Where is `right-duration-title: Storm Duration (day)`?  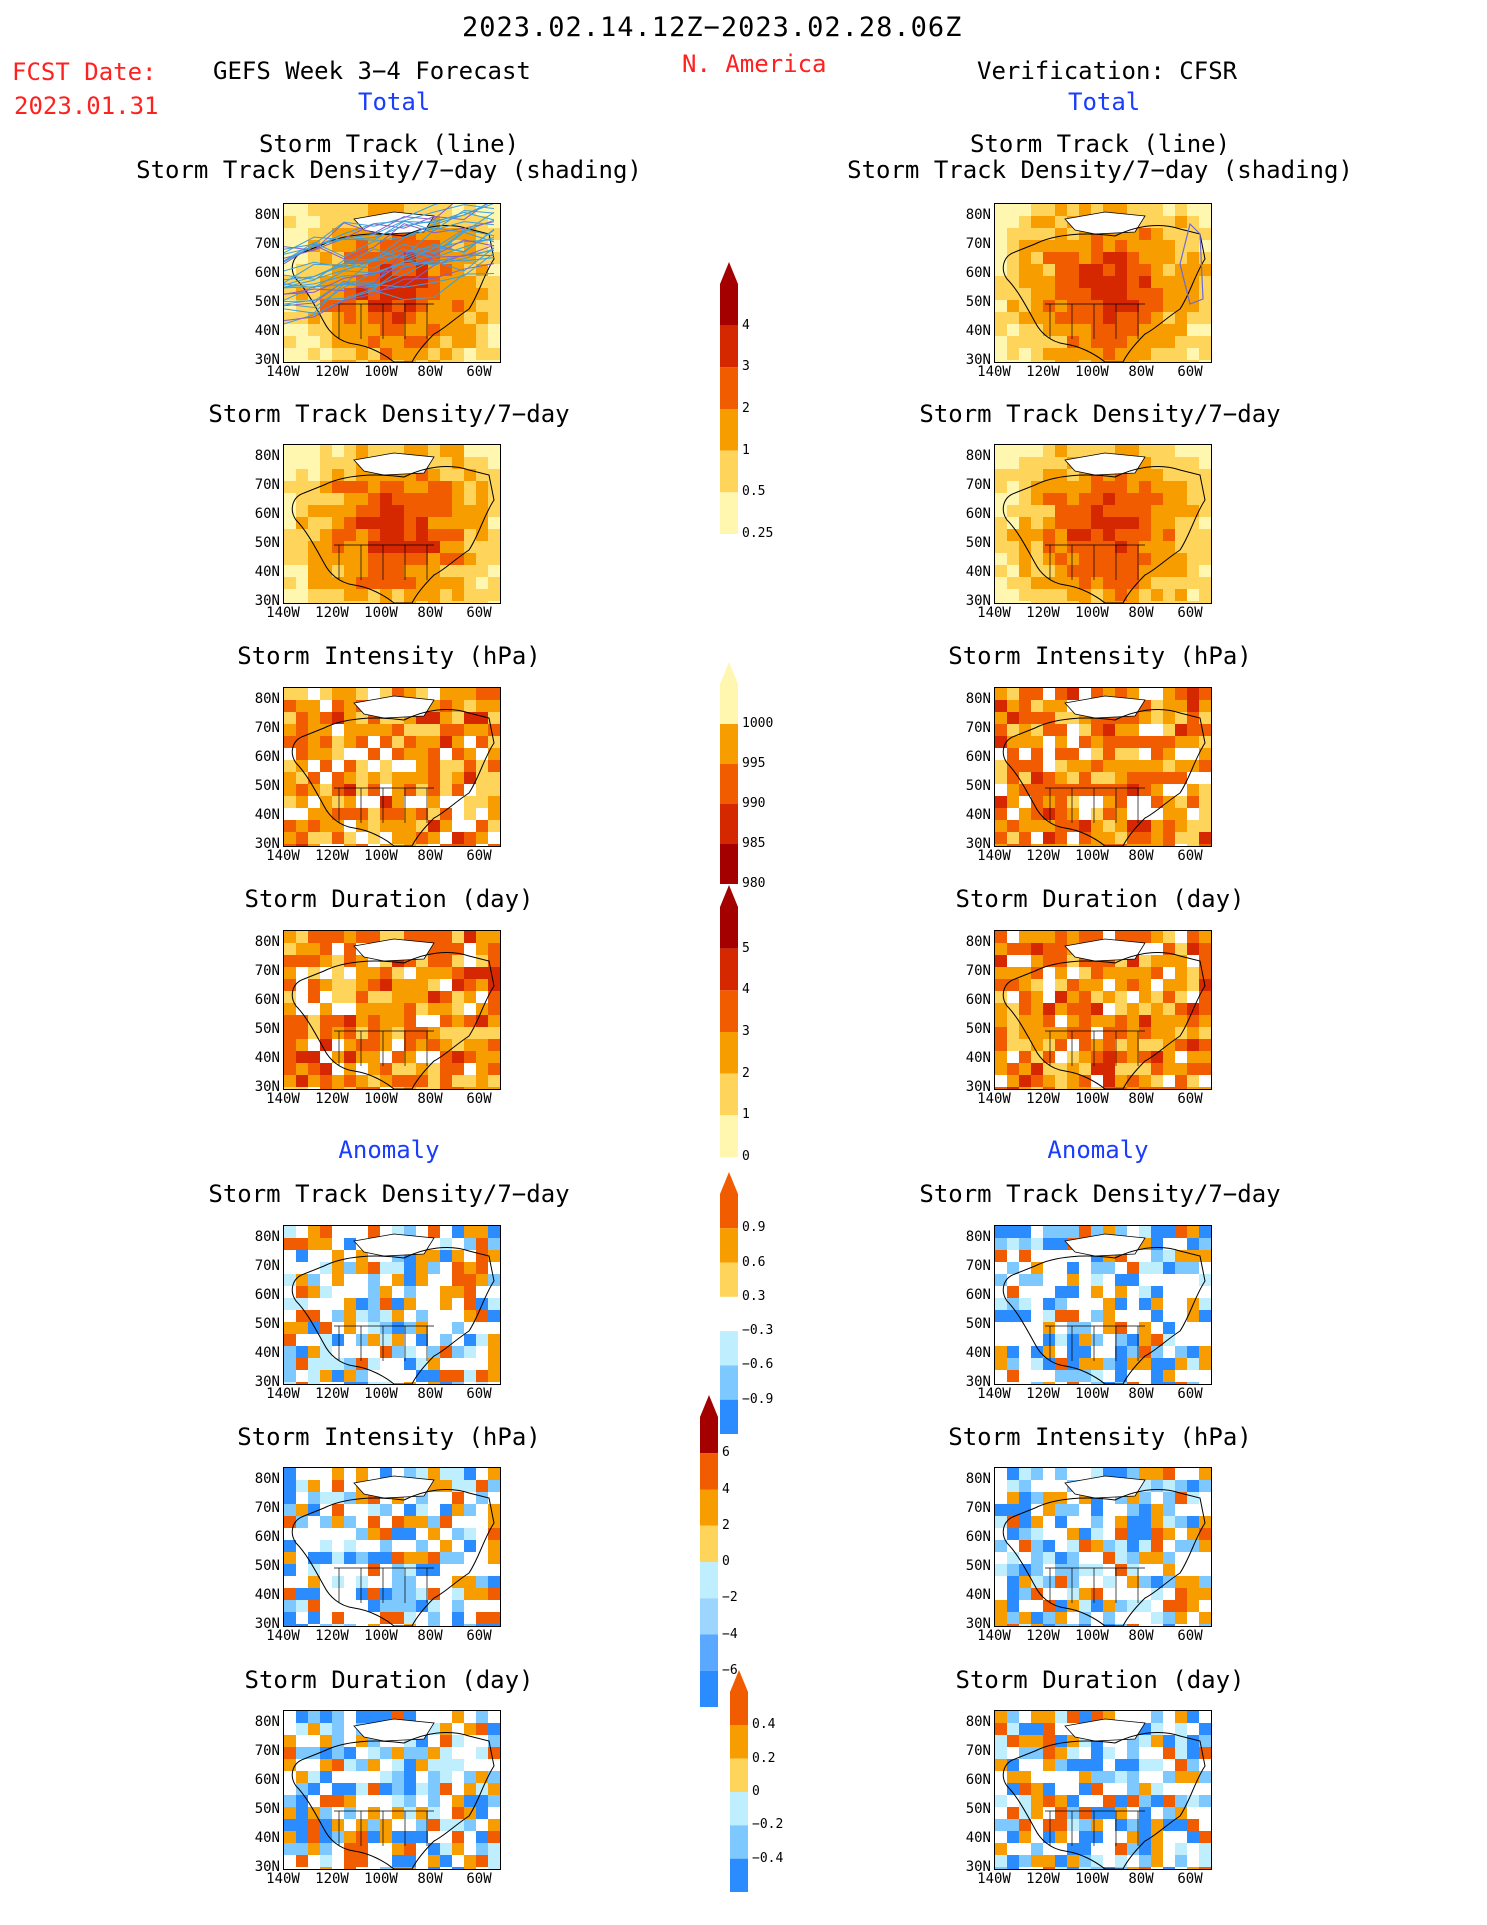
right-duration-title: Storm Duration (day) is located at coordinates (1100, 899).